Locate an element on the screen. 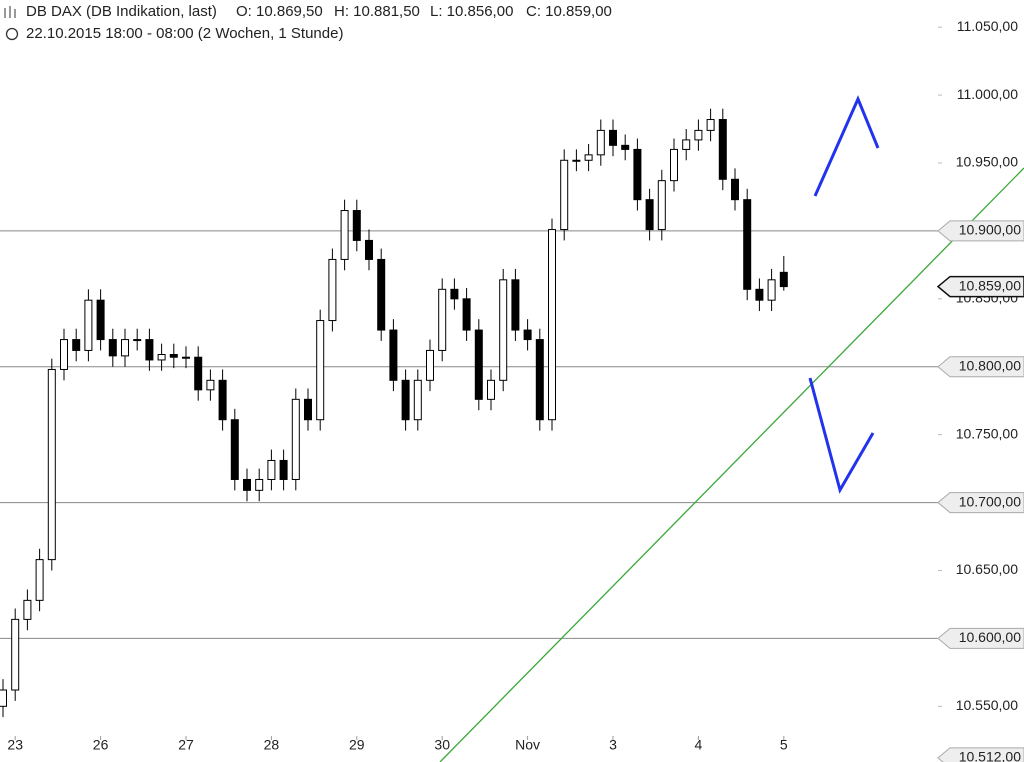 The image size is (1024, 762). bottom-tag is located at coordinates (980, 754).